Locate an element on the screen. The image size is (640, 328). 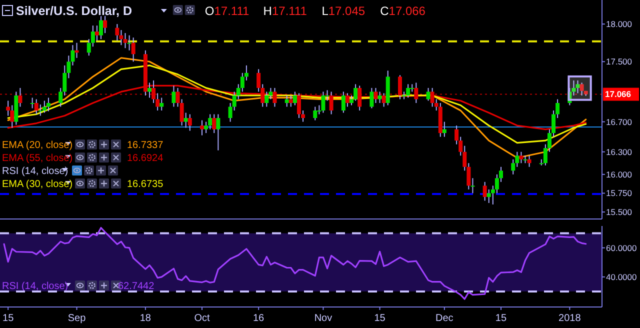
y-tick-label: 15.750 is located at coordinates (619, 193).